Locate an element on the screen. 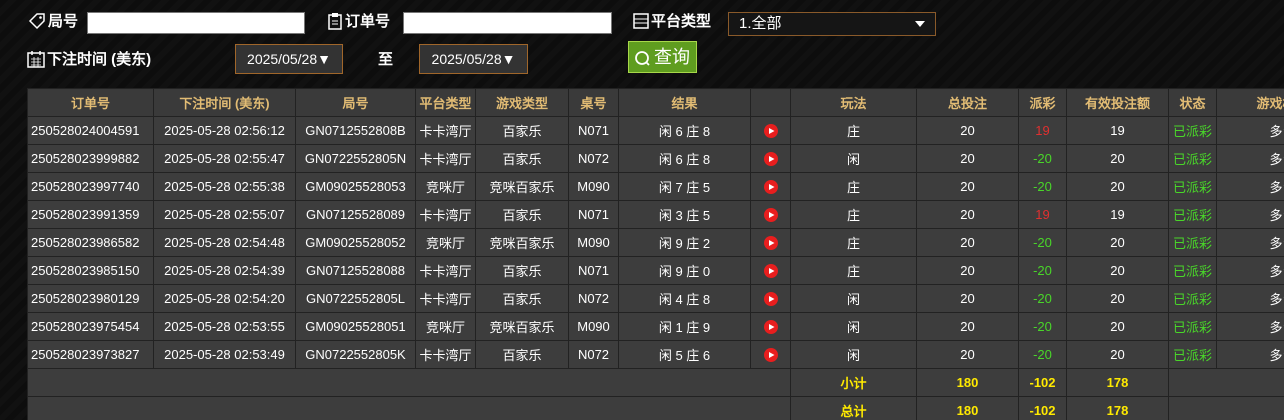 The height and width of the screenshot is (420, 1284). order-input is located at coordinates (507, 23).